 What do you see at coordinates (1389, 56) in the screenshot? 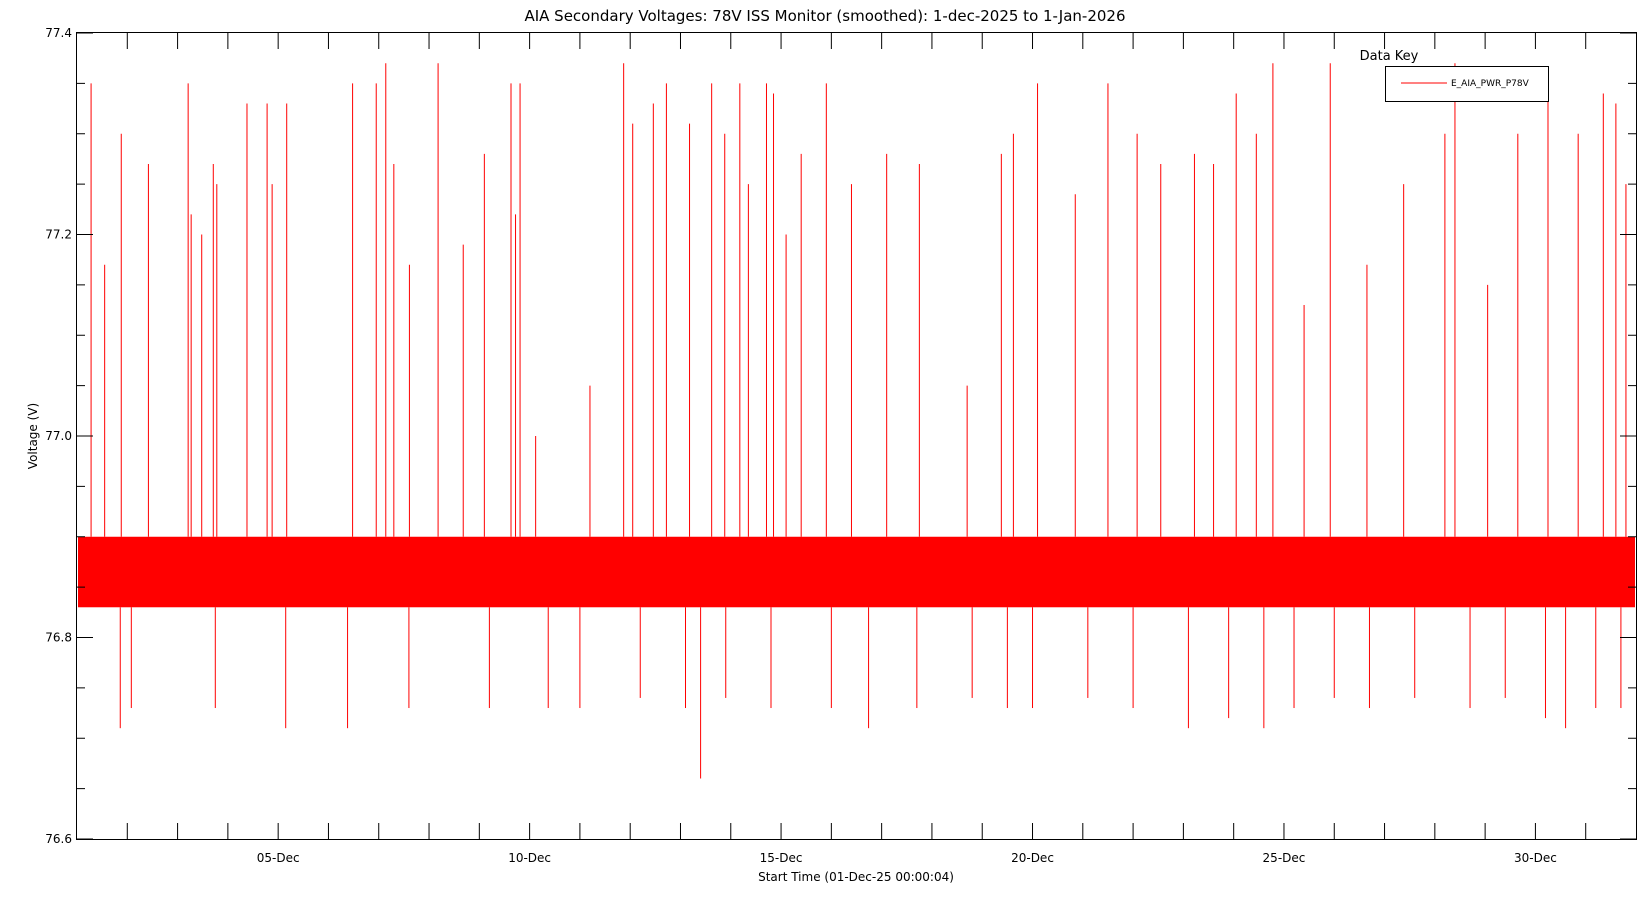
I see `legend-title: Data Key` at bounding box center [1389, 56].